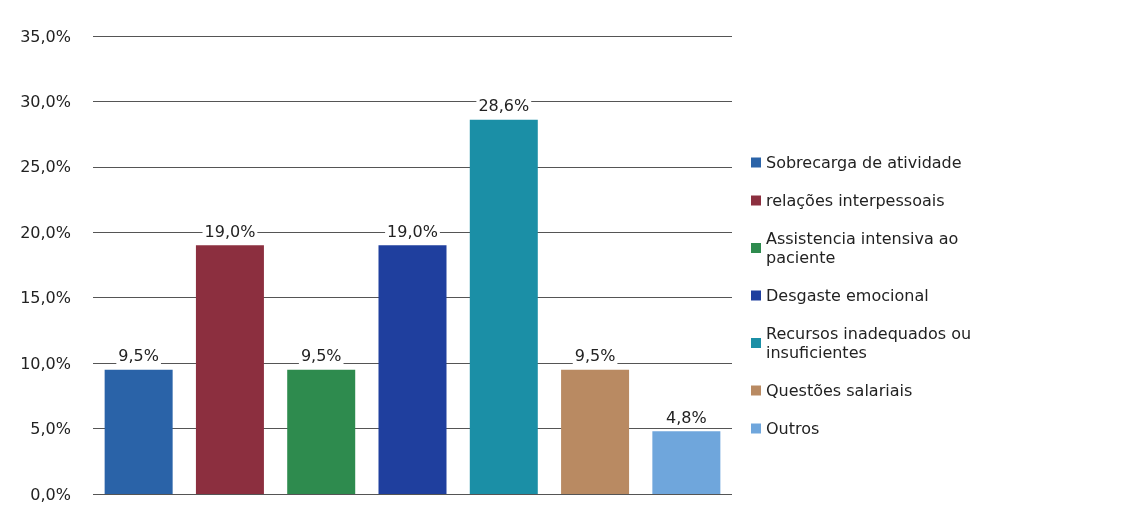  Describe the element at coordinates (45, 363) in the screenshot. I see `y-tick-label: 10,0%` at that location.